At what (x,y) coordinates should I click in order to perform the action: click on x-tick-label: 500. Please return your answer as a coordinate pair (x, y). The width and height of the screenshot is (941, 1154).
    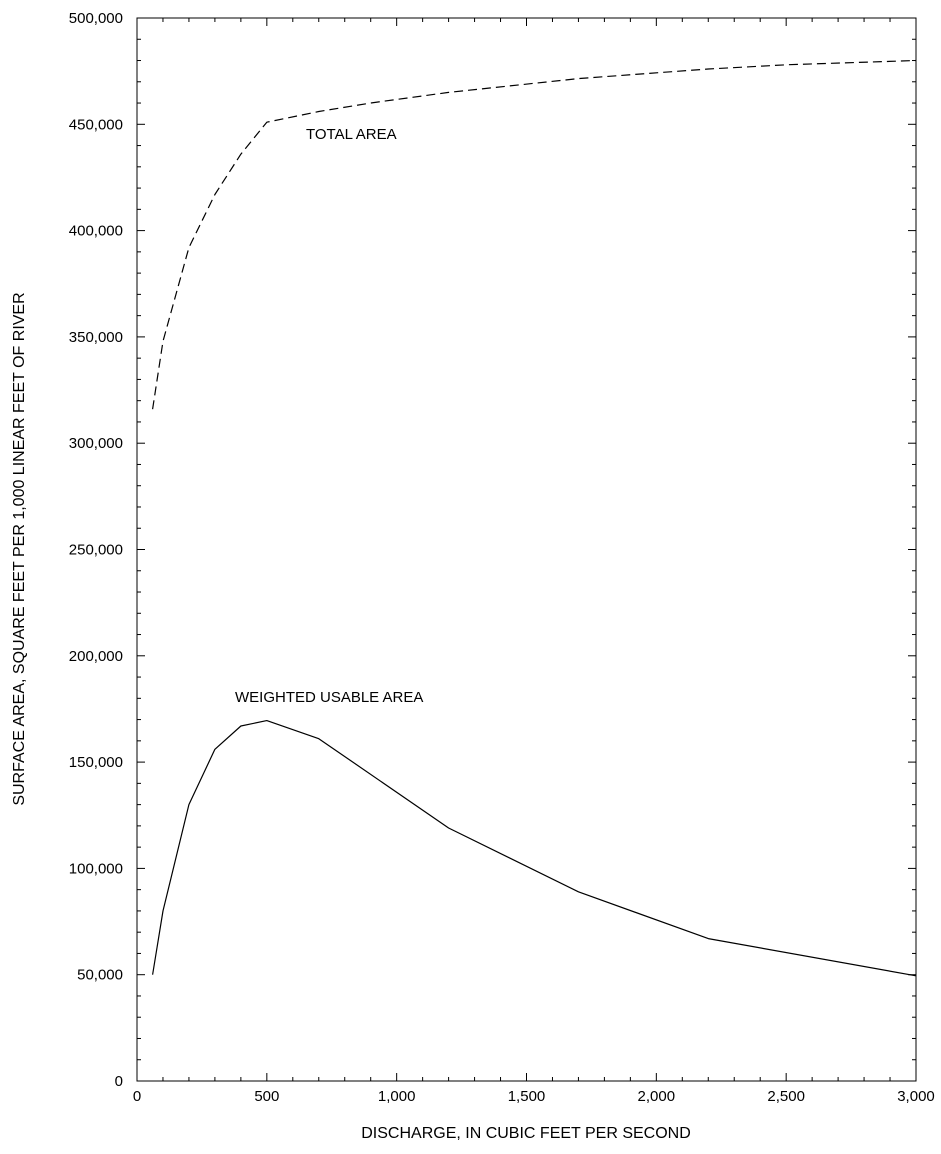
    Looking at the image, I should click on (266, 1096).